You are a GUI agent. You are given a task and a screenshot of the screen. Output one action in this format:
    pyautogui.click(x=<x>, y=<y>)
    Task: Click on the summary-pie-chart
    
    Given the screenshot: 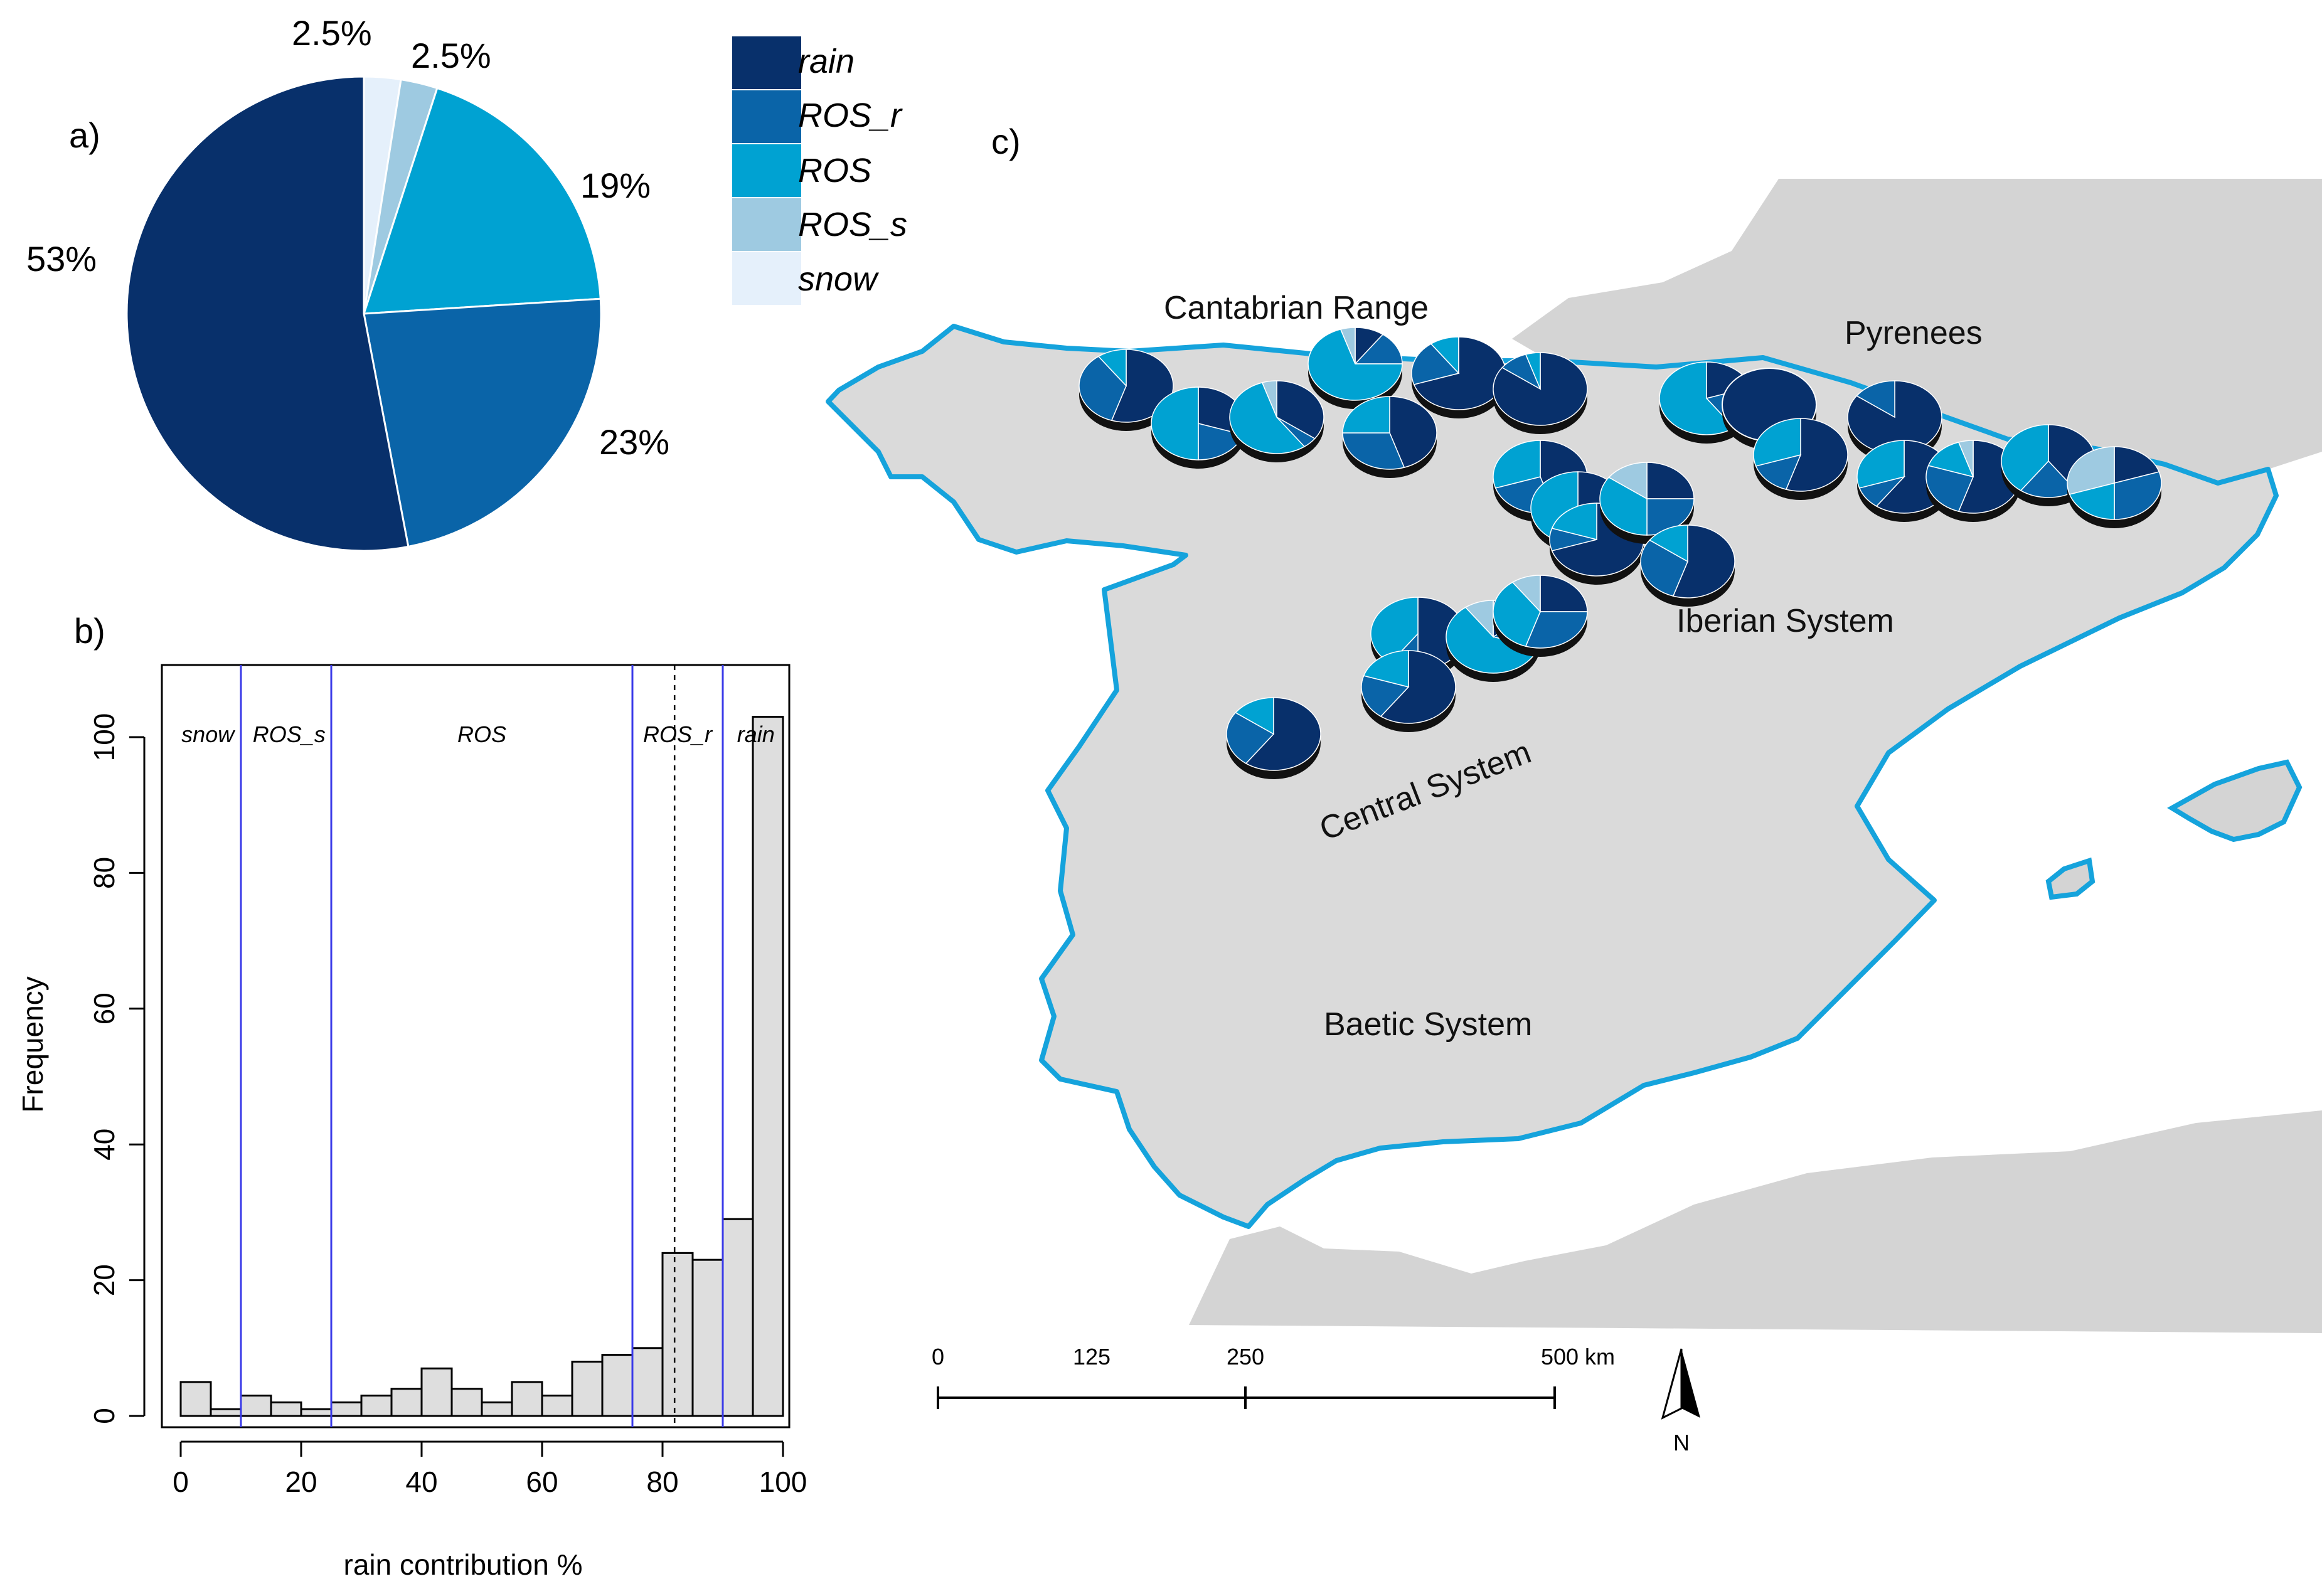 What is the action you would take?
    pyautogui.click(x=363, y=313)
    